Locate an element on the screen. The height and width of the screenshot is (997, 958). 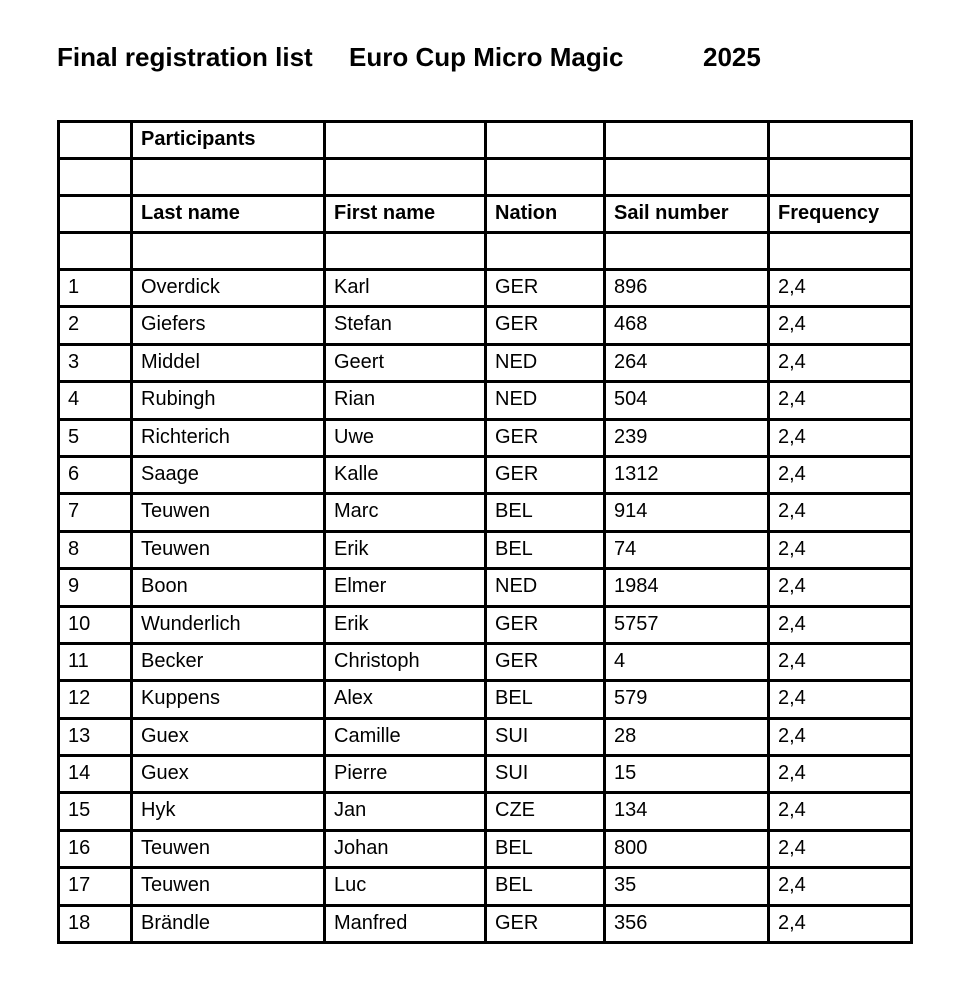
row-number-cell: 3 is located at coordinates (95, 363).